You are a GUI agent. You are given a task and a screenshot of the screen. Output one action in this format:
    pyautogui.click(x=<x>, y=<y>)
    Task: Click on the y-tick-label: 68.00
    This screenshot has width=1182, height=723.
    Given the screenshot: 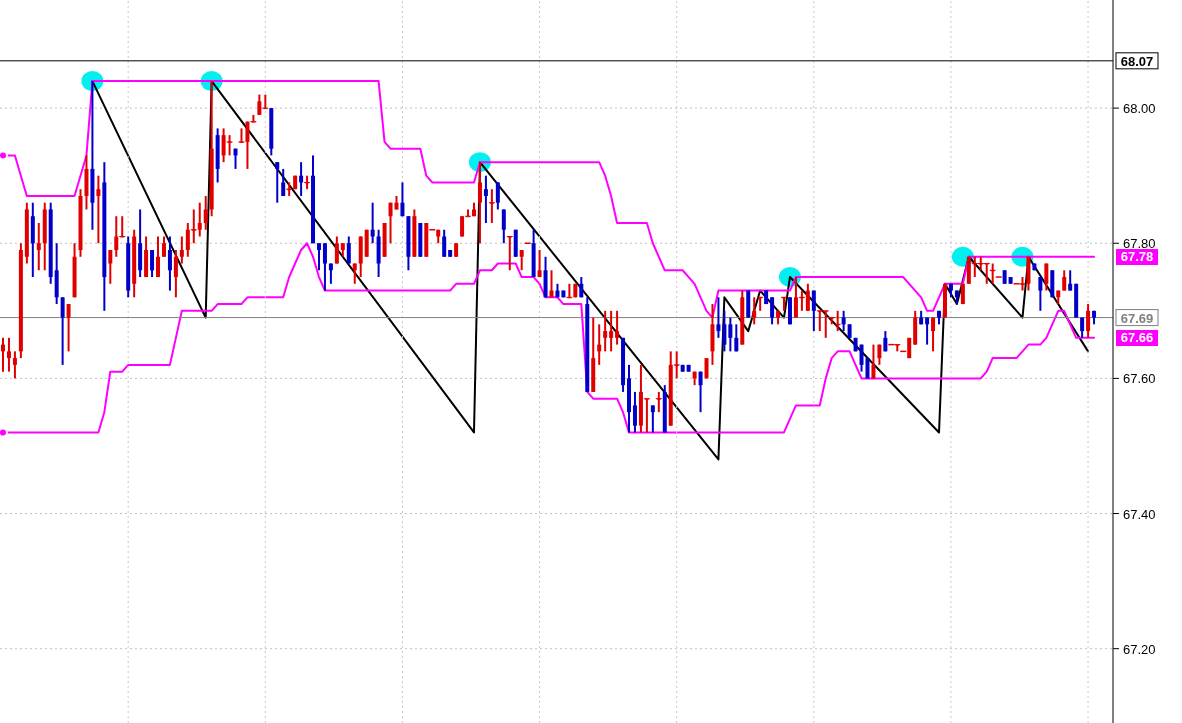 What is the action you would take?
    pyautogui.click(x=1139, y=109)
    